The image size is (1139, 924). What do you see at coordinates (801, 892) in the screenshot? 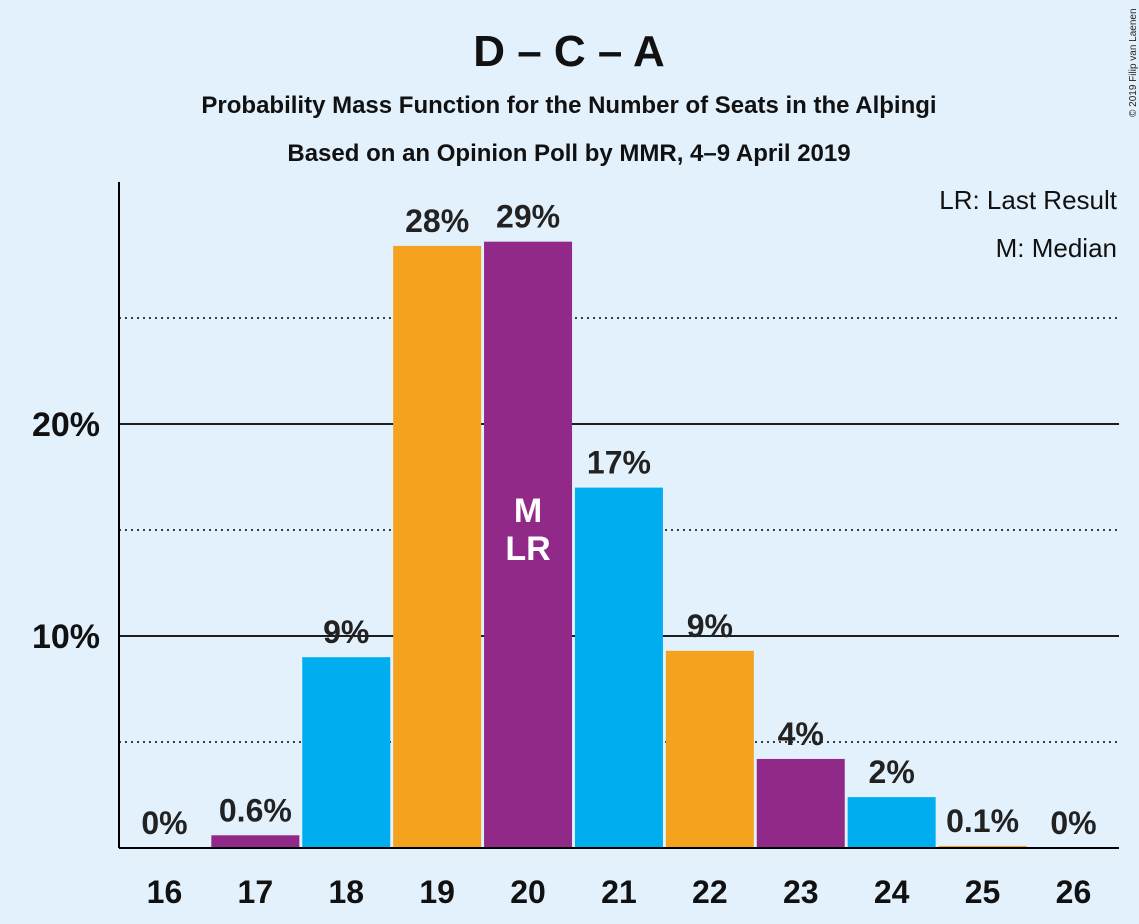
I see `x-tick-label: 23` at bounding box center [801, 892].